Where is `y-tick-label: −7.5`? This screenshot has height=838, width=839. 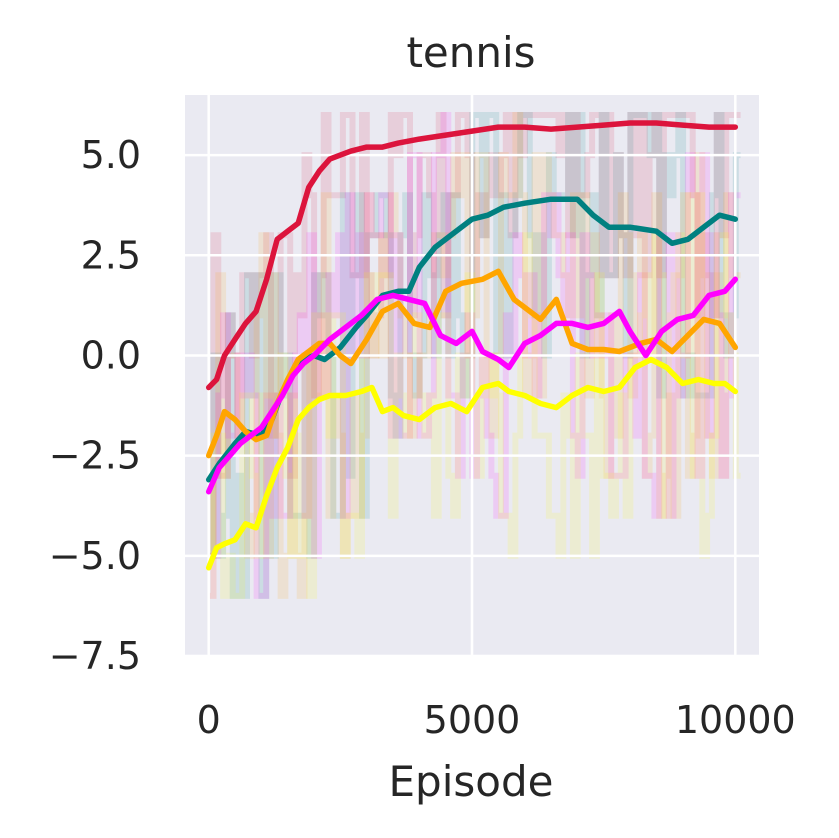
y-tick-label: −7.5 is located at coordinates (95, 656).